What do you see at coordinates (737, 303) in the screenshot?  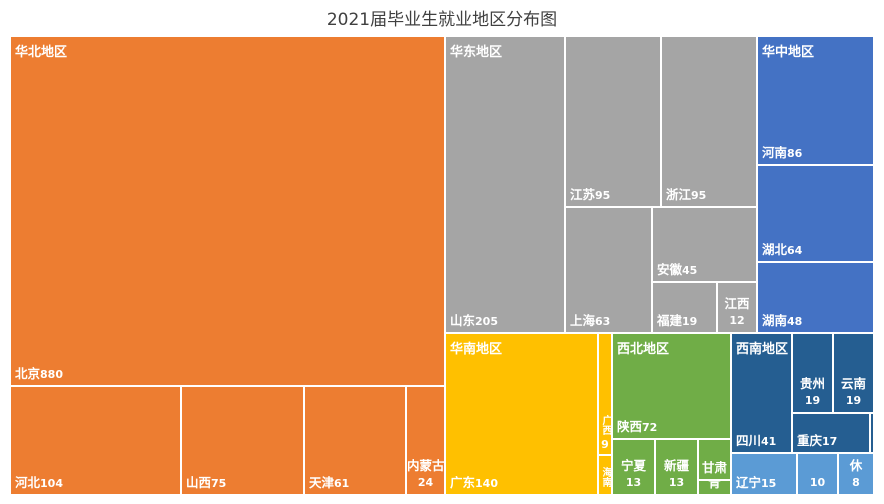 I see `cell-name: 江西` at bounding box center [737, 303].